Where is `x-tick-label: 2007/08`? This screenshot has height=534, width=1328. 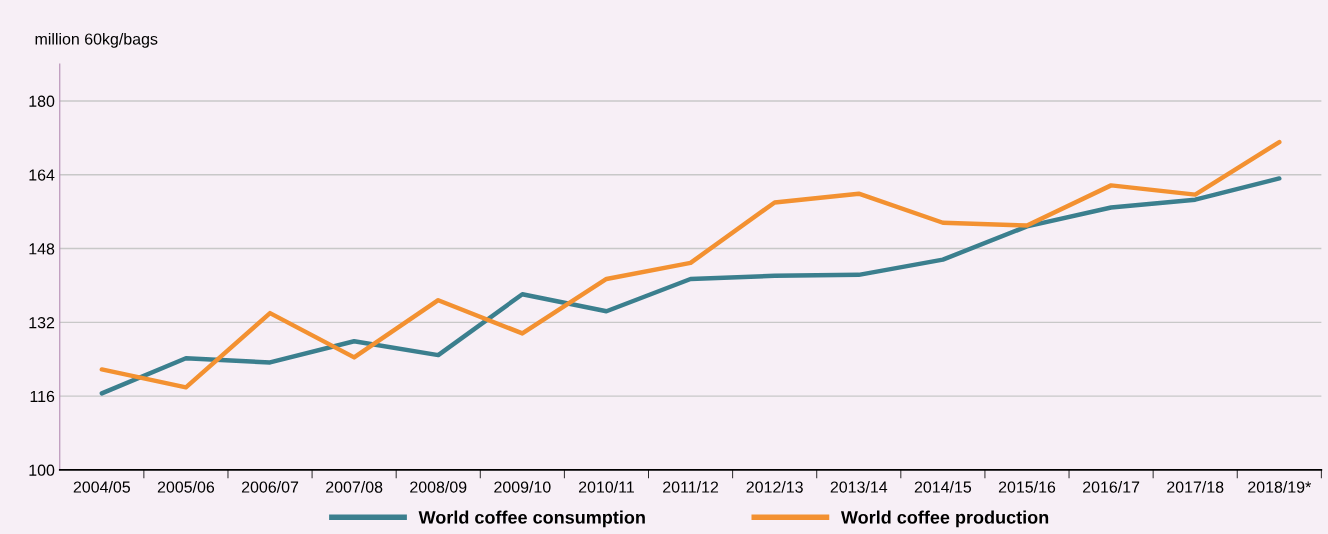 x-tick-label: 2007/08 is located at coordinates (354, 487).